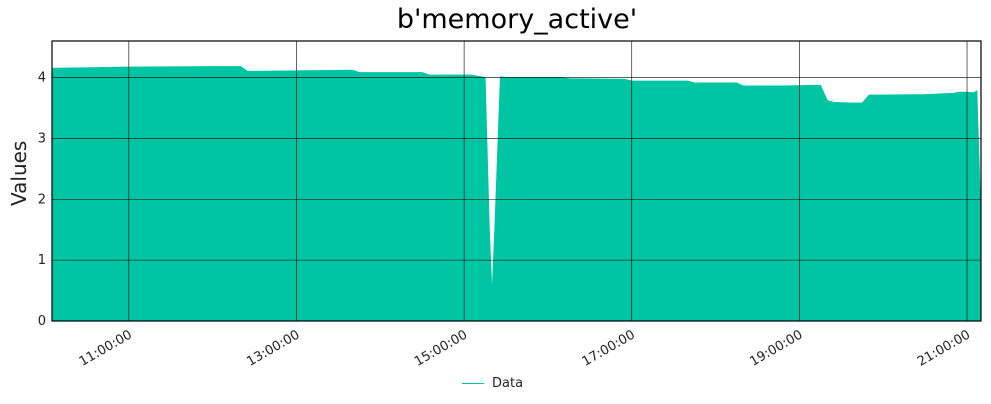  What do you see at coordinates (42, 138) in the screenshot?
I see `y-tick-label: 3` at bounding box center [42, 138].